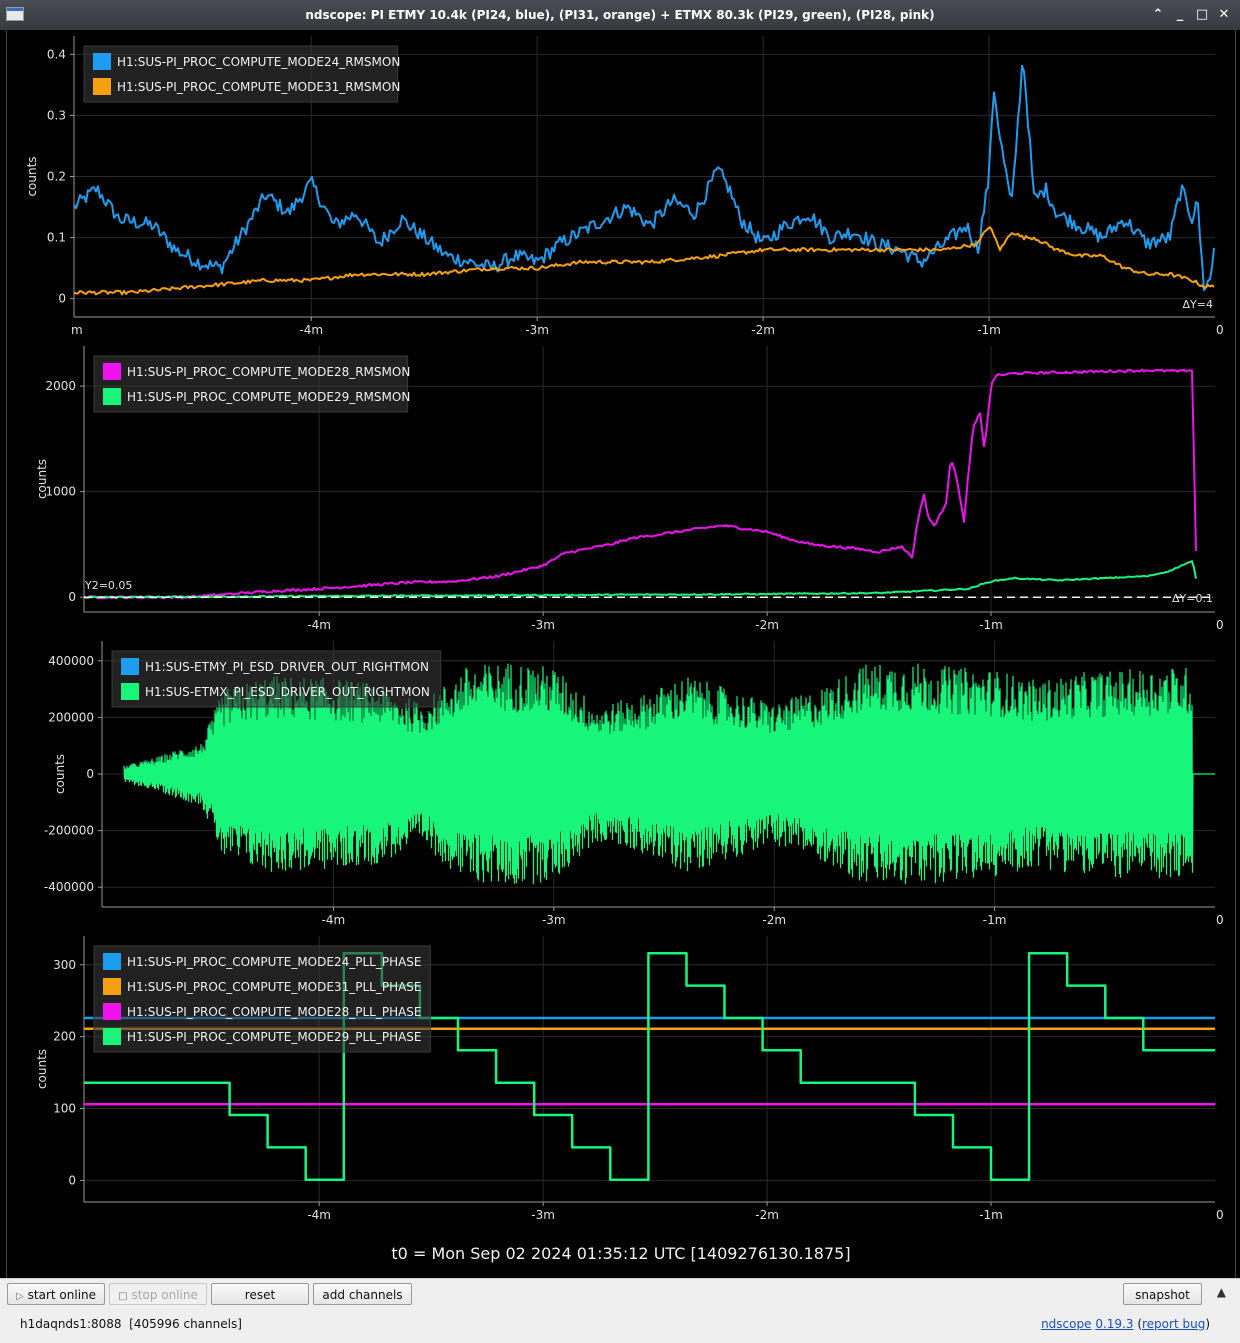 Image resolution: width=1240 pixels, height=1343 pixels. Describe the element at coordinates (1192, 598) in the screenshot. I see `delta-y-cursor-label: ΔY=0.1` at that location.